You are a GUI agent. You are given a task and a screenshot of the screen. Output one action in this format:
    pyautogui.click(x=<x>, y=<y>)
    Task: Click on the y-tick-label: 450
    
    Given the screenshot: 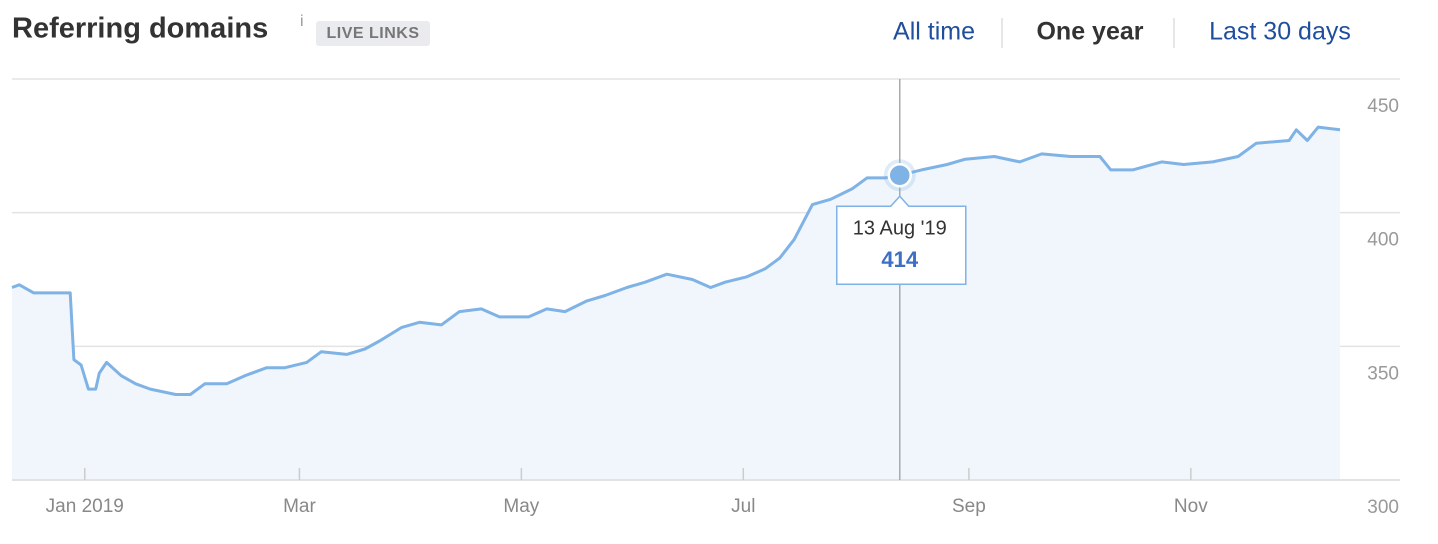 What is the action you would take?
    pyautogui.click(x=1383, y=106)
    